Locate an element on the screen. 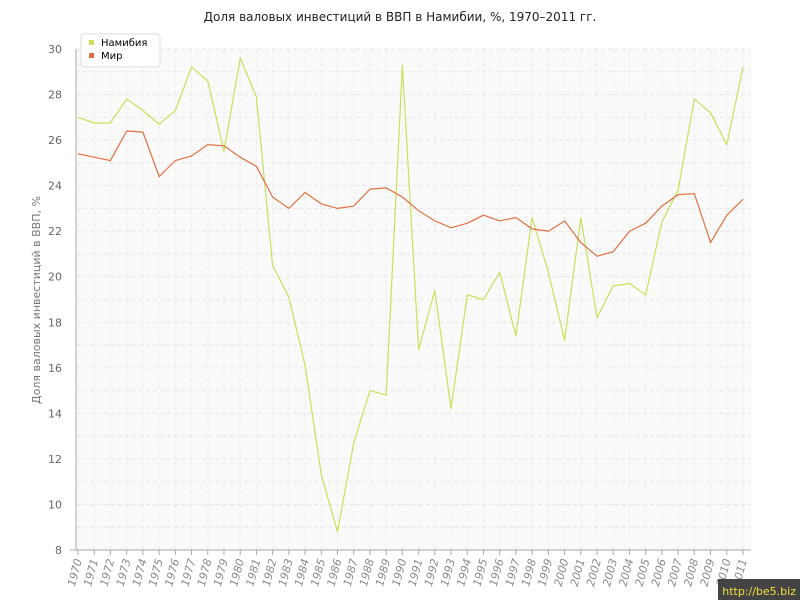  y-tick-label: 10 is located at coordinates (55, 504).